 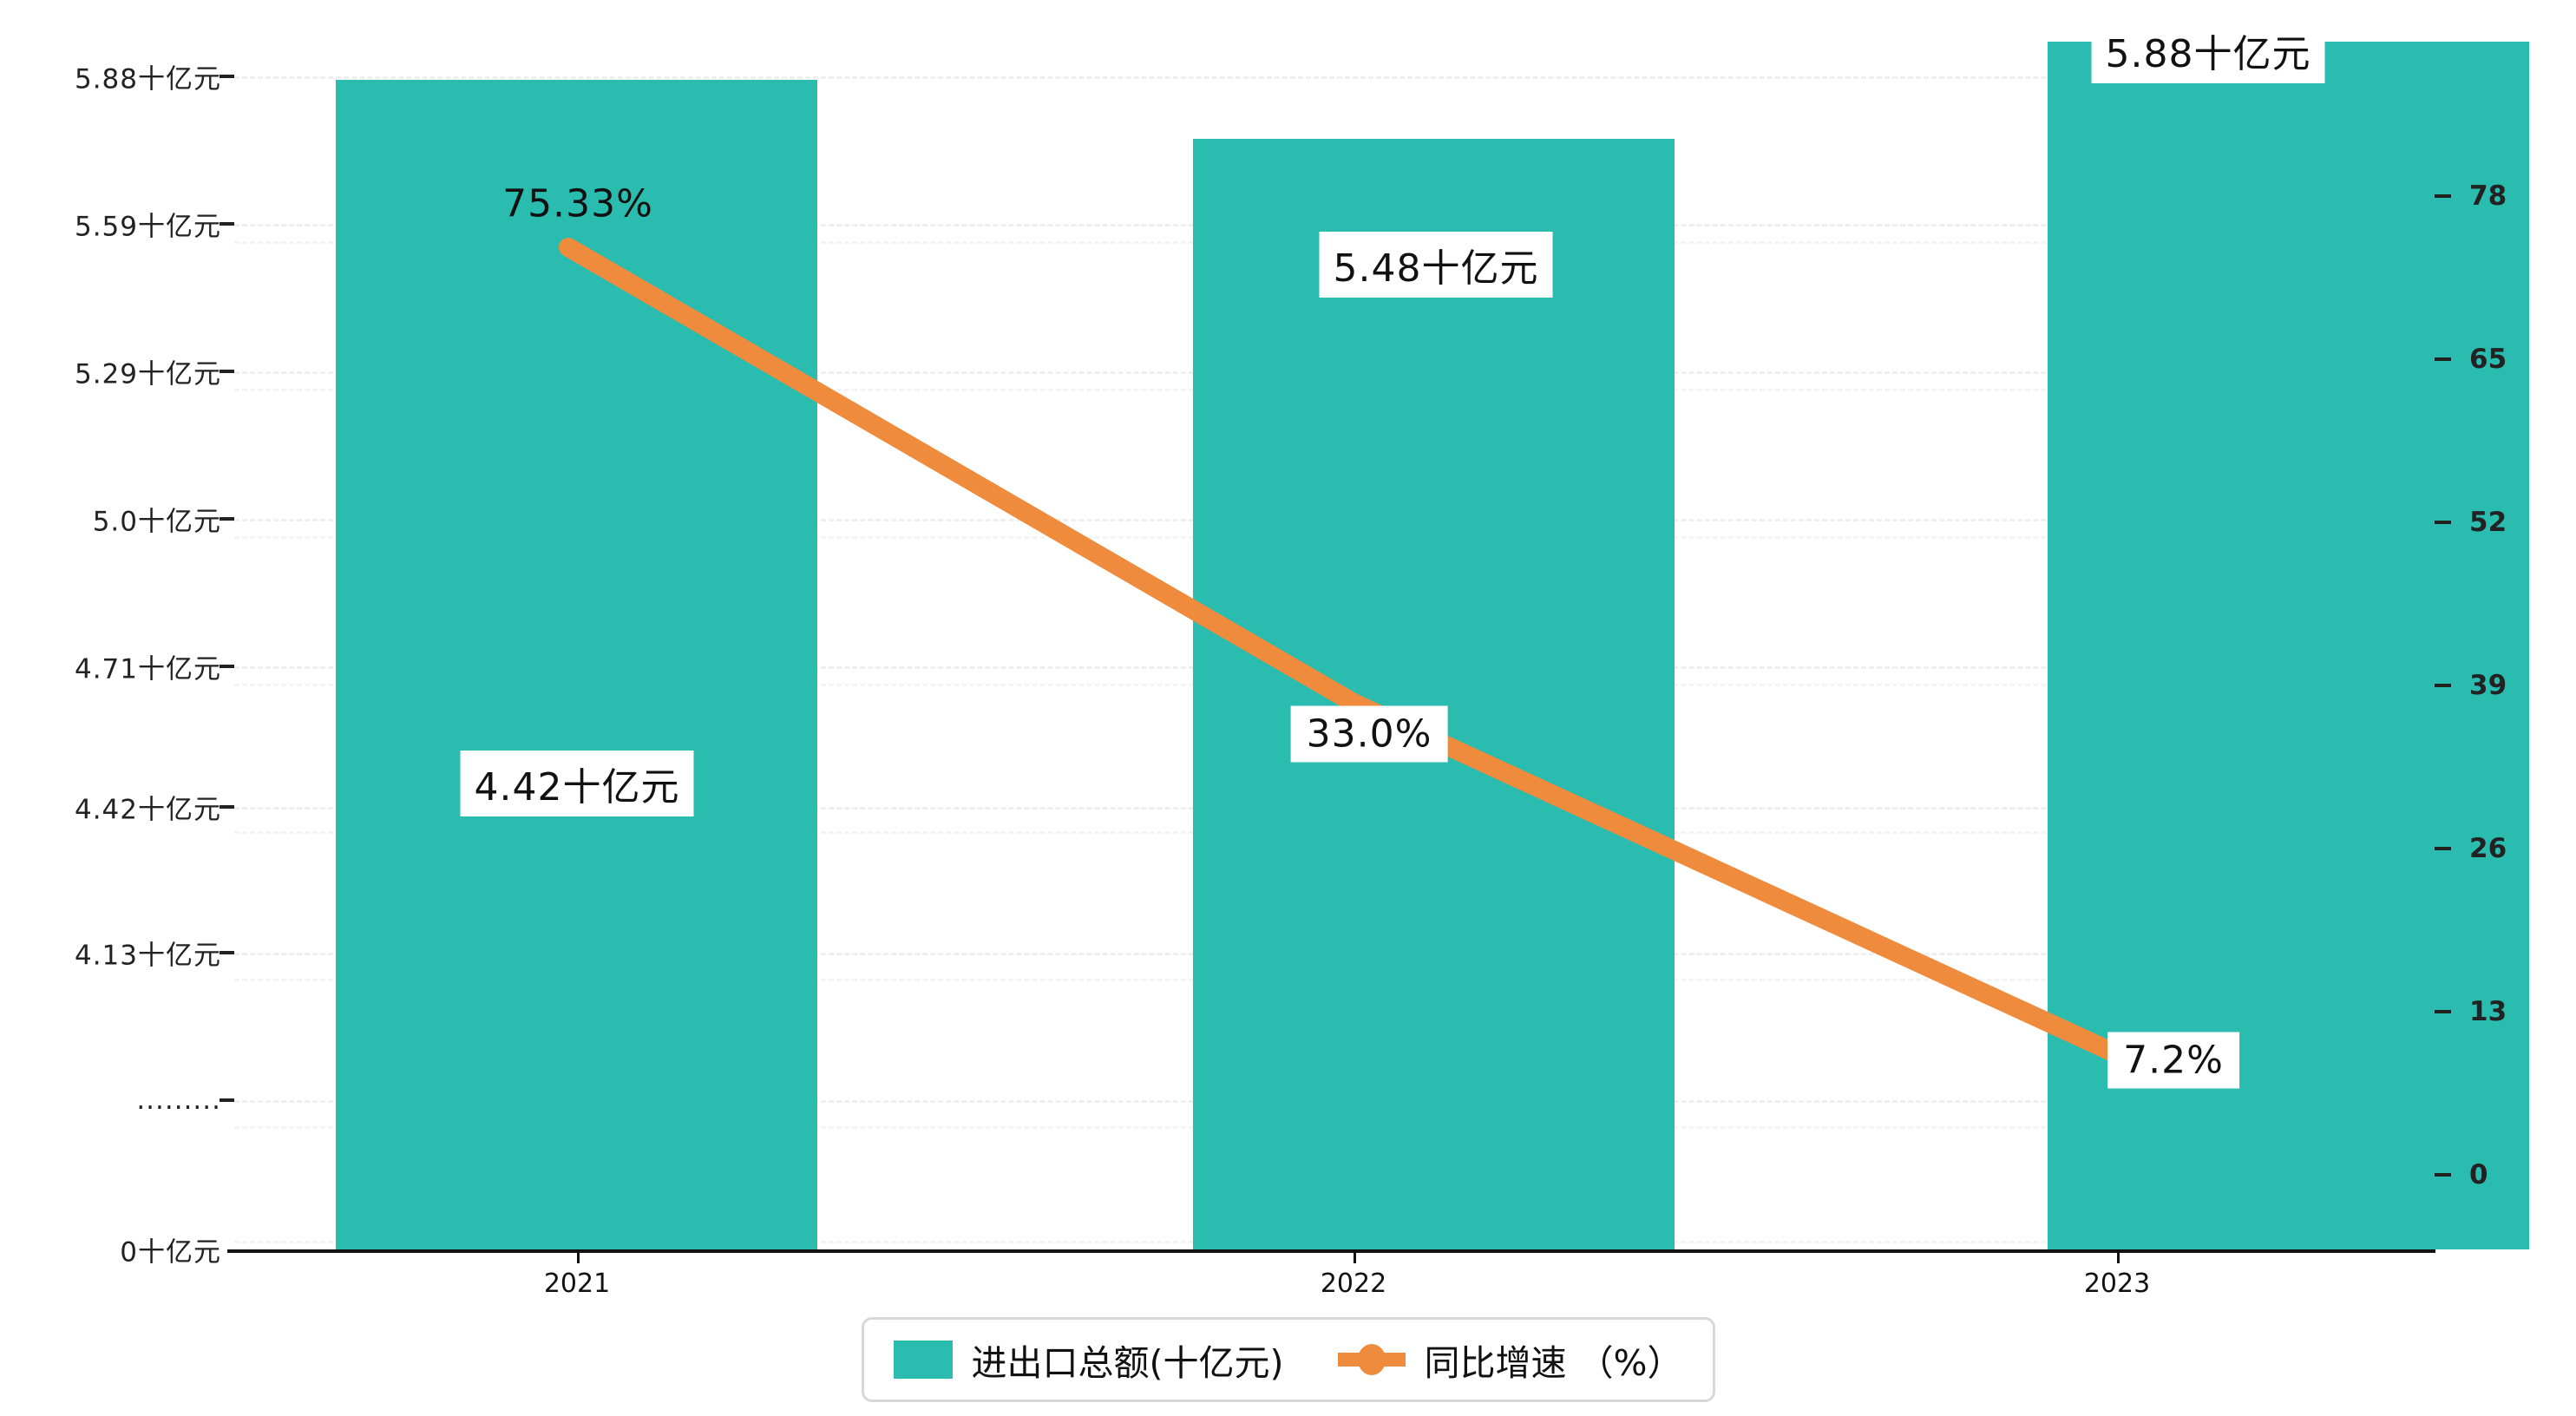 What do you see at coordinates (923, 1360) in the screenshot?
I see `legend-bar-swatch-icon` at bounding box center [923, 1360].